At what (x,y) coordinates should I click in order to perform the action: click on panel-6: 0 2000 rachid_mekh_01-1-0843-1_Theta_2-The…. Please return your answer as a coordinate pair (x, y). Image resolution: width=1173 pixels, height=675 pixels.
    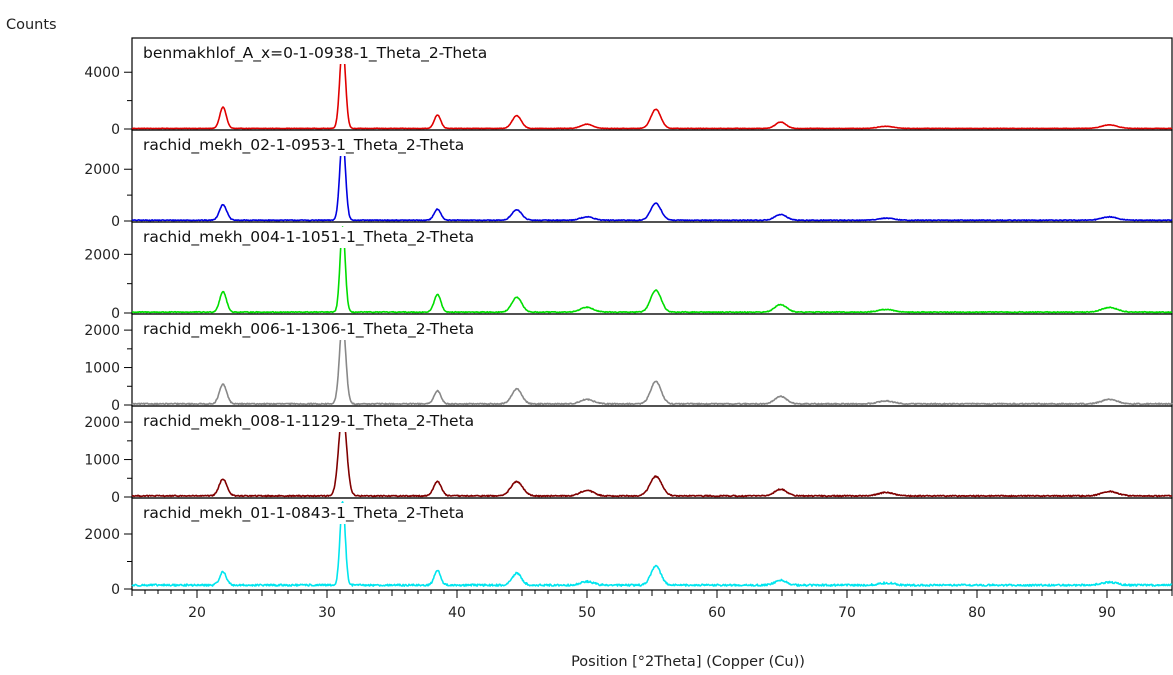
    Looking at the image, I should click on (628, 547).